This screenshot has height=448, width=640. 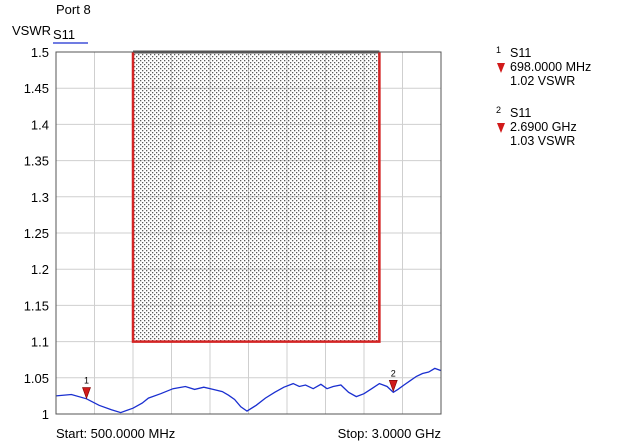 I want to click on marker-readout-freq: 698.0000 MHz, so click(x=551, y=67).